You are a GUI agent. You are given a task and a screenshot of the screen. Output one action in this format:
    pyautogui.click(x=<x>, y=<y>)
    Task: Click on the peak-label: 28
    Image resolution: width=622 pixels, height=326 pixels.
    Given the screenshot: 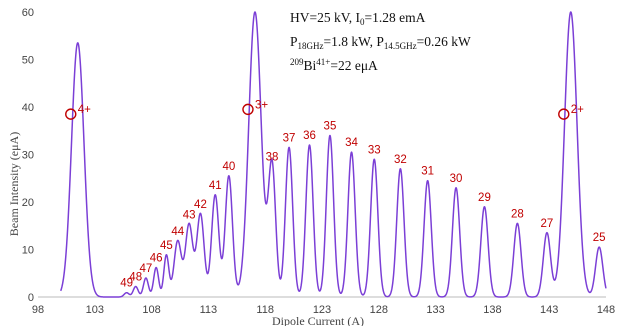 What is the action you would take?
    pyautogui.click(x=517, y=214)
    